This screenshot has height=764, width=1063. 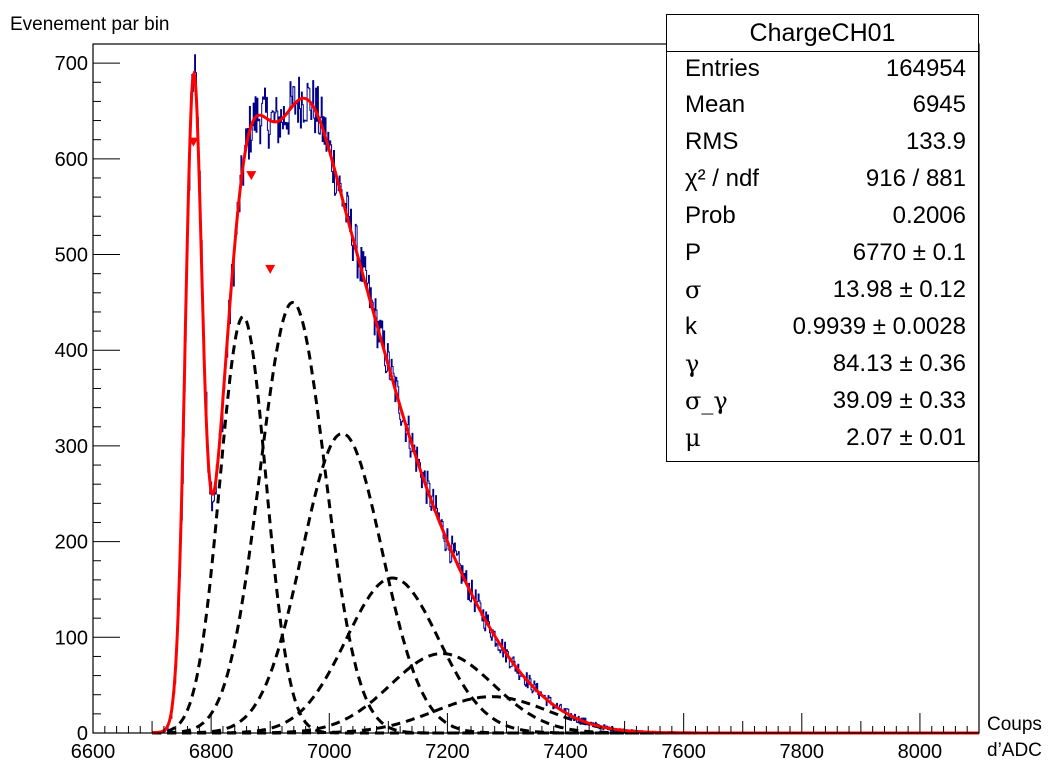 I want to click on x-tick-label: 7000, so click(x=329, y=752).